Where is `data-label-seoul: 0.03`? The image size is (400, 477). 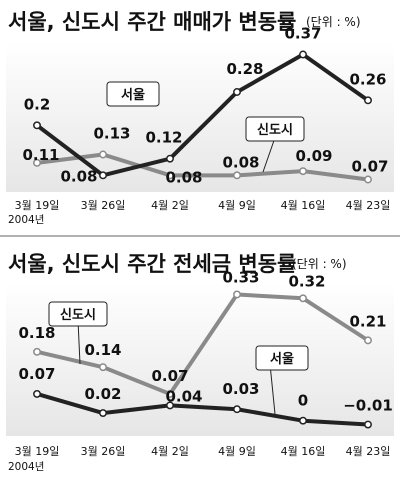 data-label-seoul: 0.03 is located at coordinates (240, 389).